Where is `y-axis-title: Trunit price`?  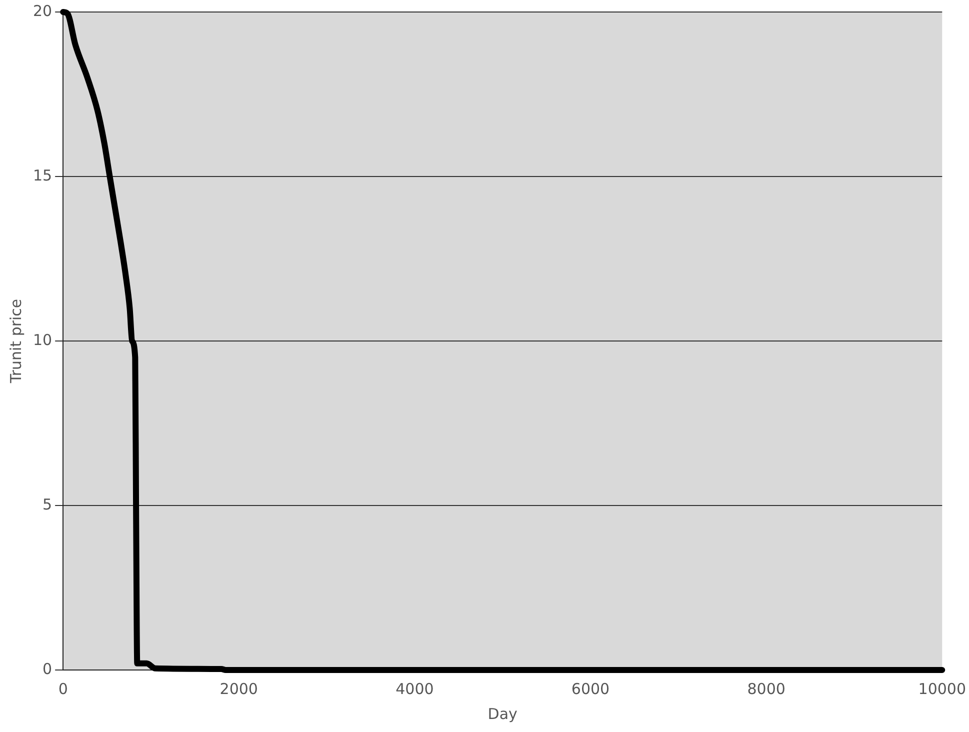
y-axis-title: Trunit price is located at coordinates (15, 341).